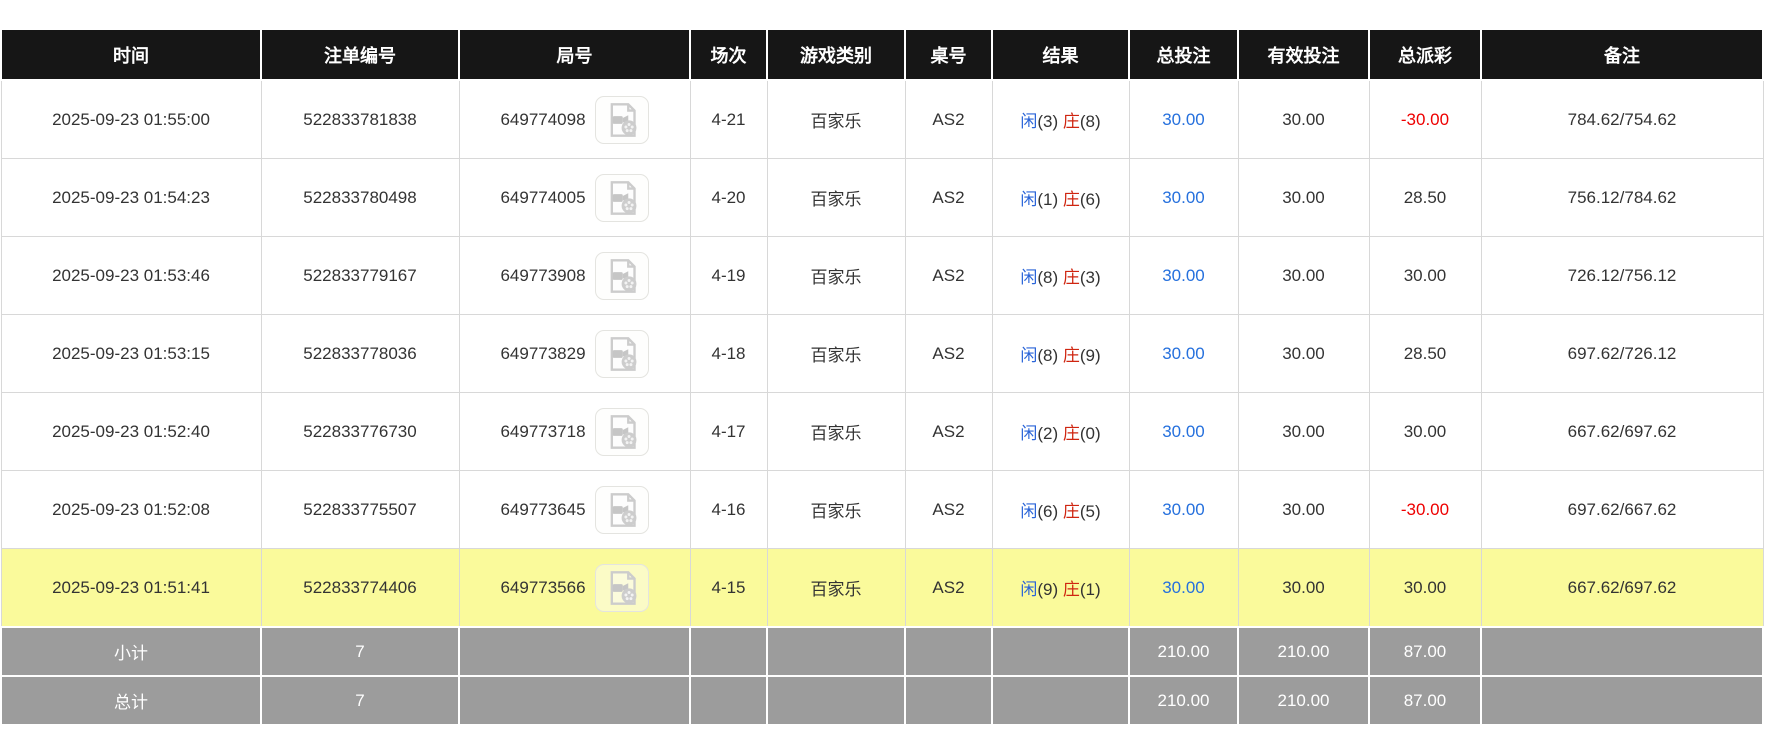 The image size is (1774, 749). Describe the element at coordinates (1090, 121) in the screenshot. I see `result-banker-score: (8)` at that location.